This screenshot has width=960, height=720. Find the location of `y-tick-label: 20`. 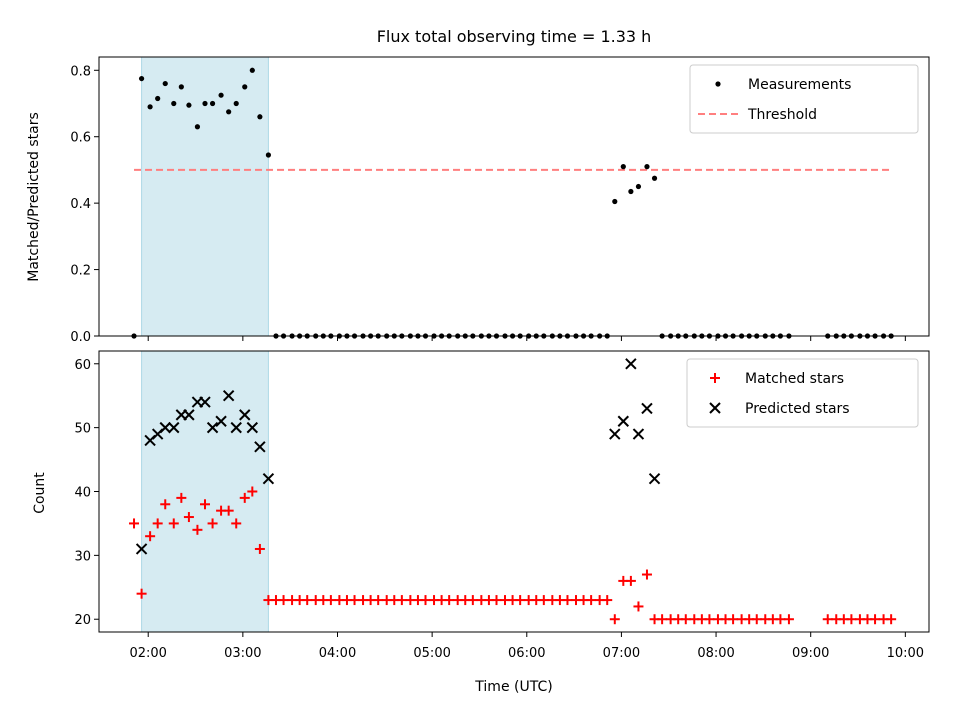

y-tick-label: 20 is located at coordinates (82, 620).